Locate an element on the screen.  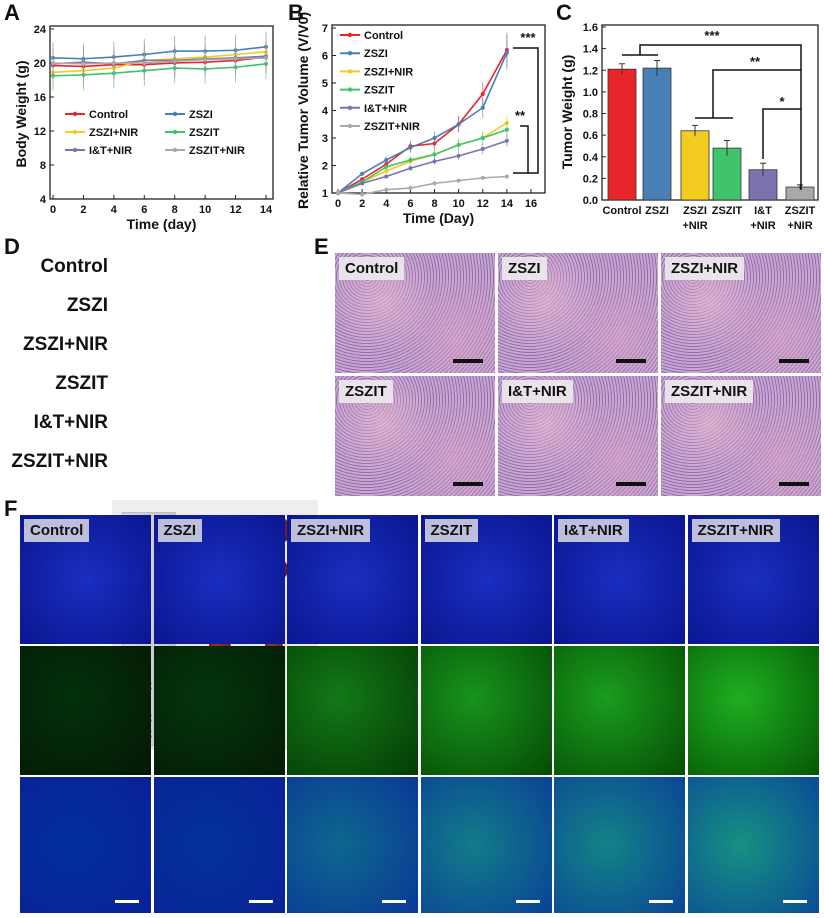
y-axis-label: Tumor Weight (g) is located at coordinates (567, 112).